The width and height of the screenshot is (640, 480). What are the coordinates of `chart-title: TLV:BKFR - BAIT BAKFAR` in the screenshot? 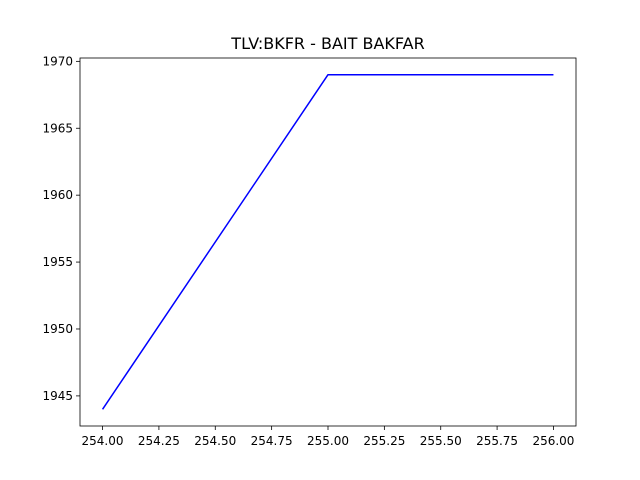 It's located at (327, 43).